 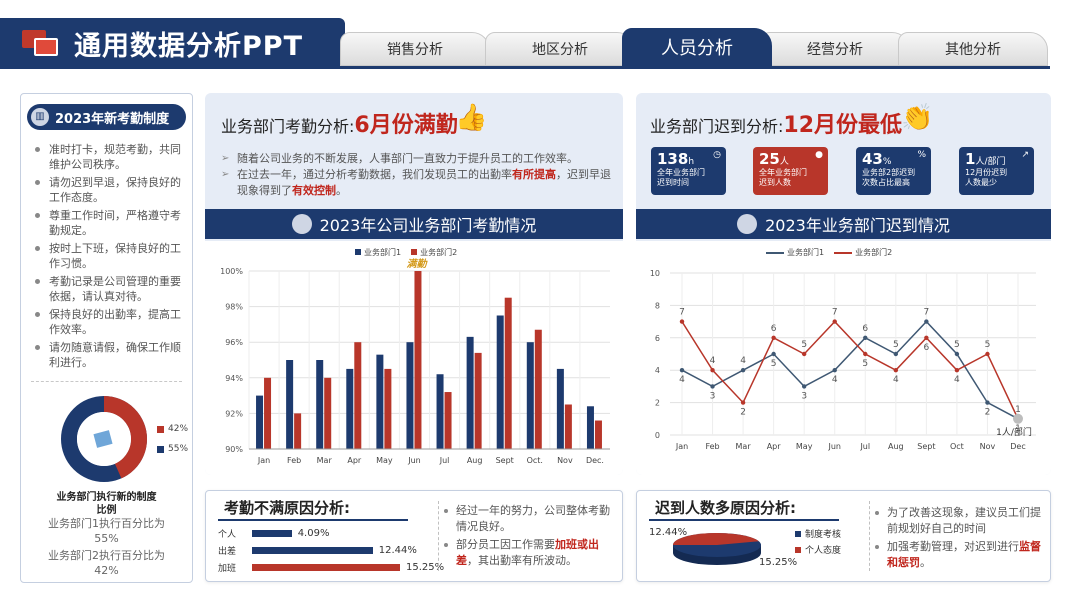 I want to click on x-tick-label: Jan, so click(x=681, y=446).